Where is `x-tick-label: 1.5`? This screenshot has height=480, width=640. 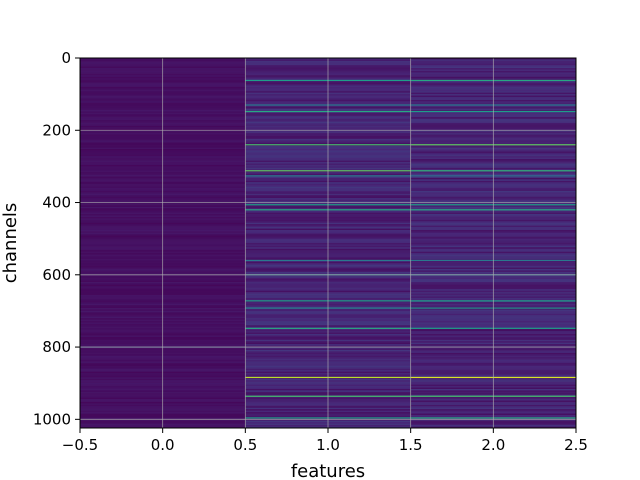 x-tick-label: 1.5 is located at coordinates (411, 445).